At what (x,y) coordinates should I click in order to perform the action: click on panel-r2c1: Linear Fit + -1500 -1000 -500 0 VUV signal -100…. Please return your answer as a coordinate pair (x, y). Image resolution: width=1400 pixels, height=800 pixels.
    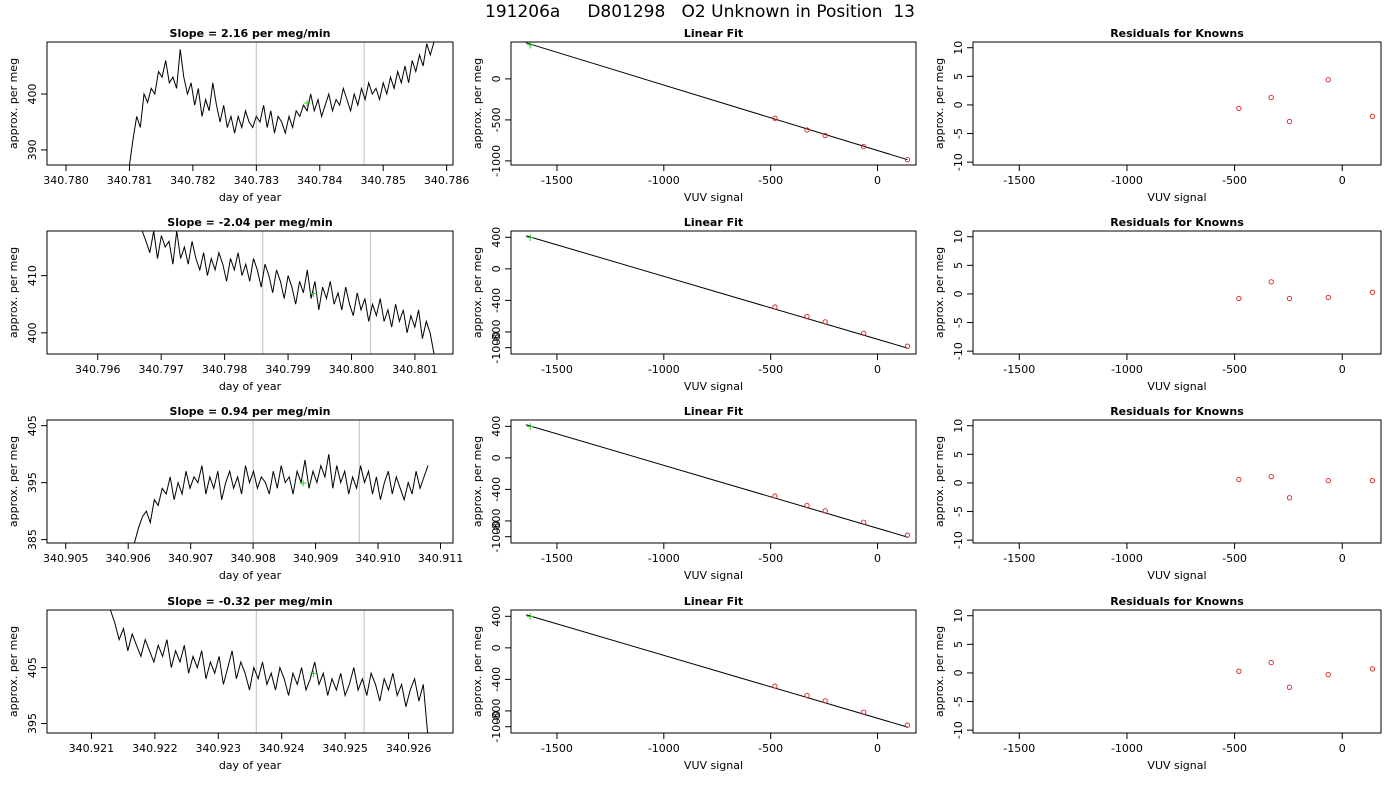
    Looking at the image, I should click on (694, 493).